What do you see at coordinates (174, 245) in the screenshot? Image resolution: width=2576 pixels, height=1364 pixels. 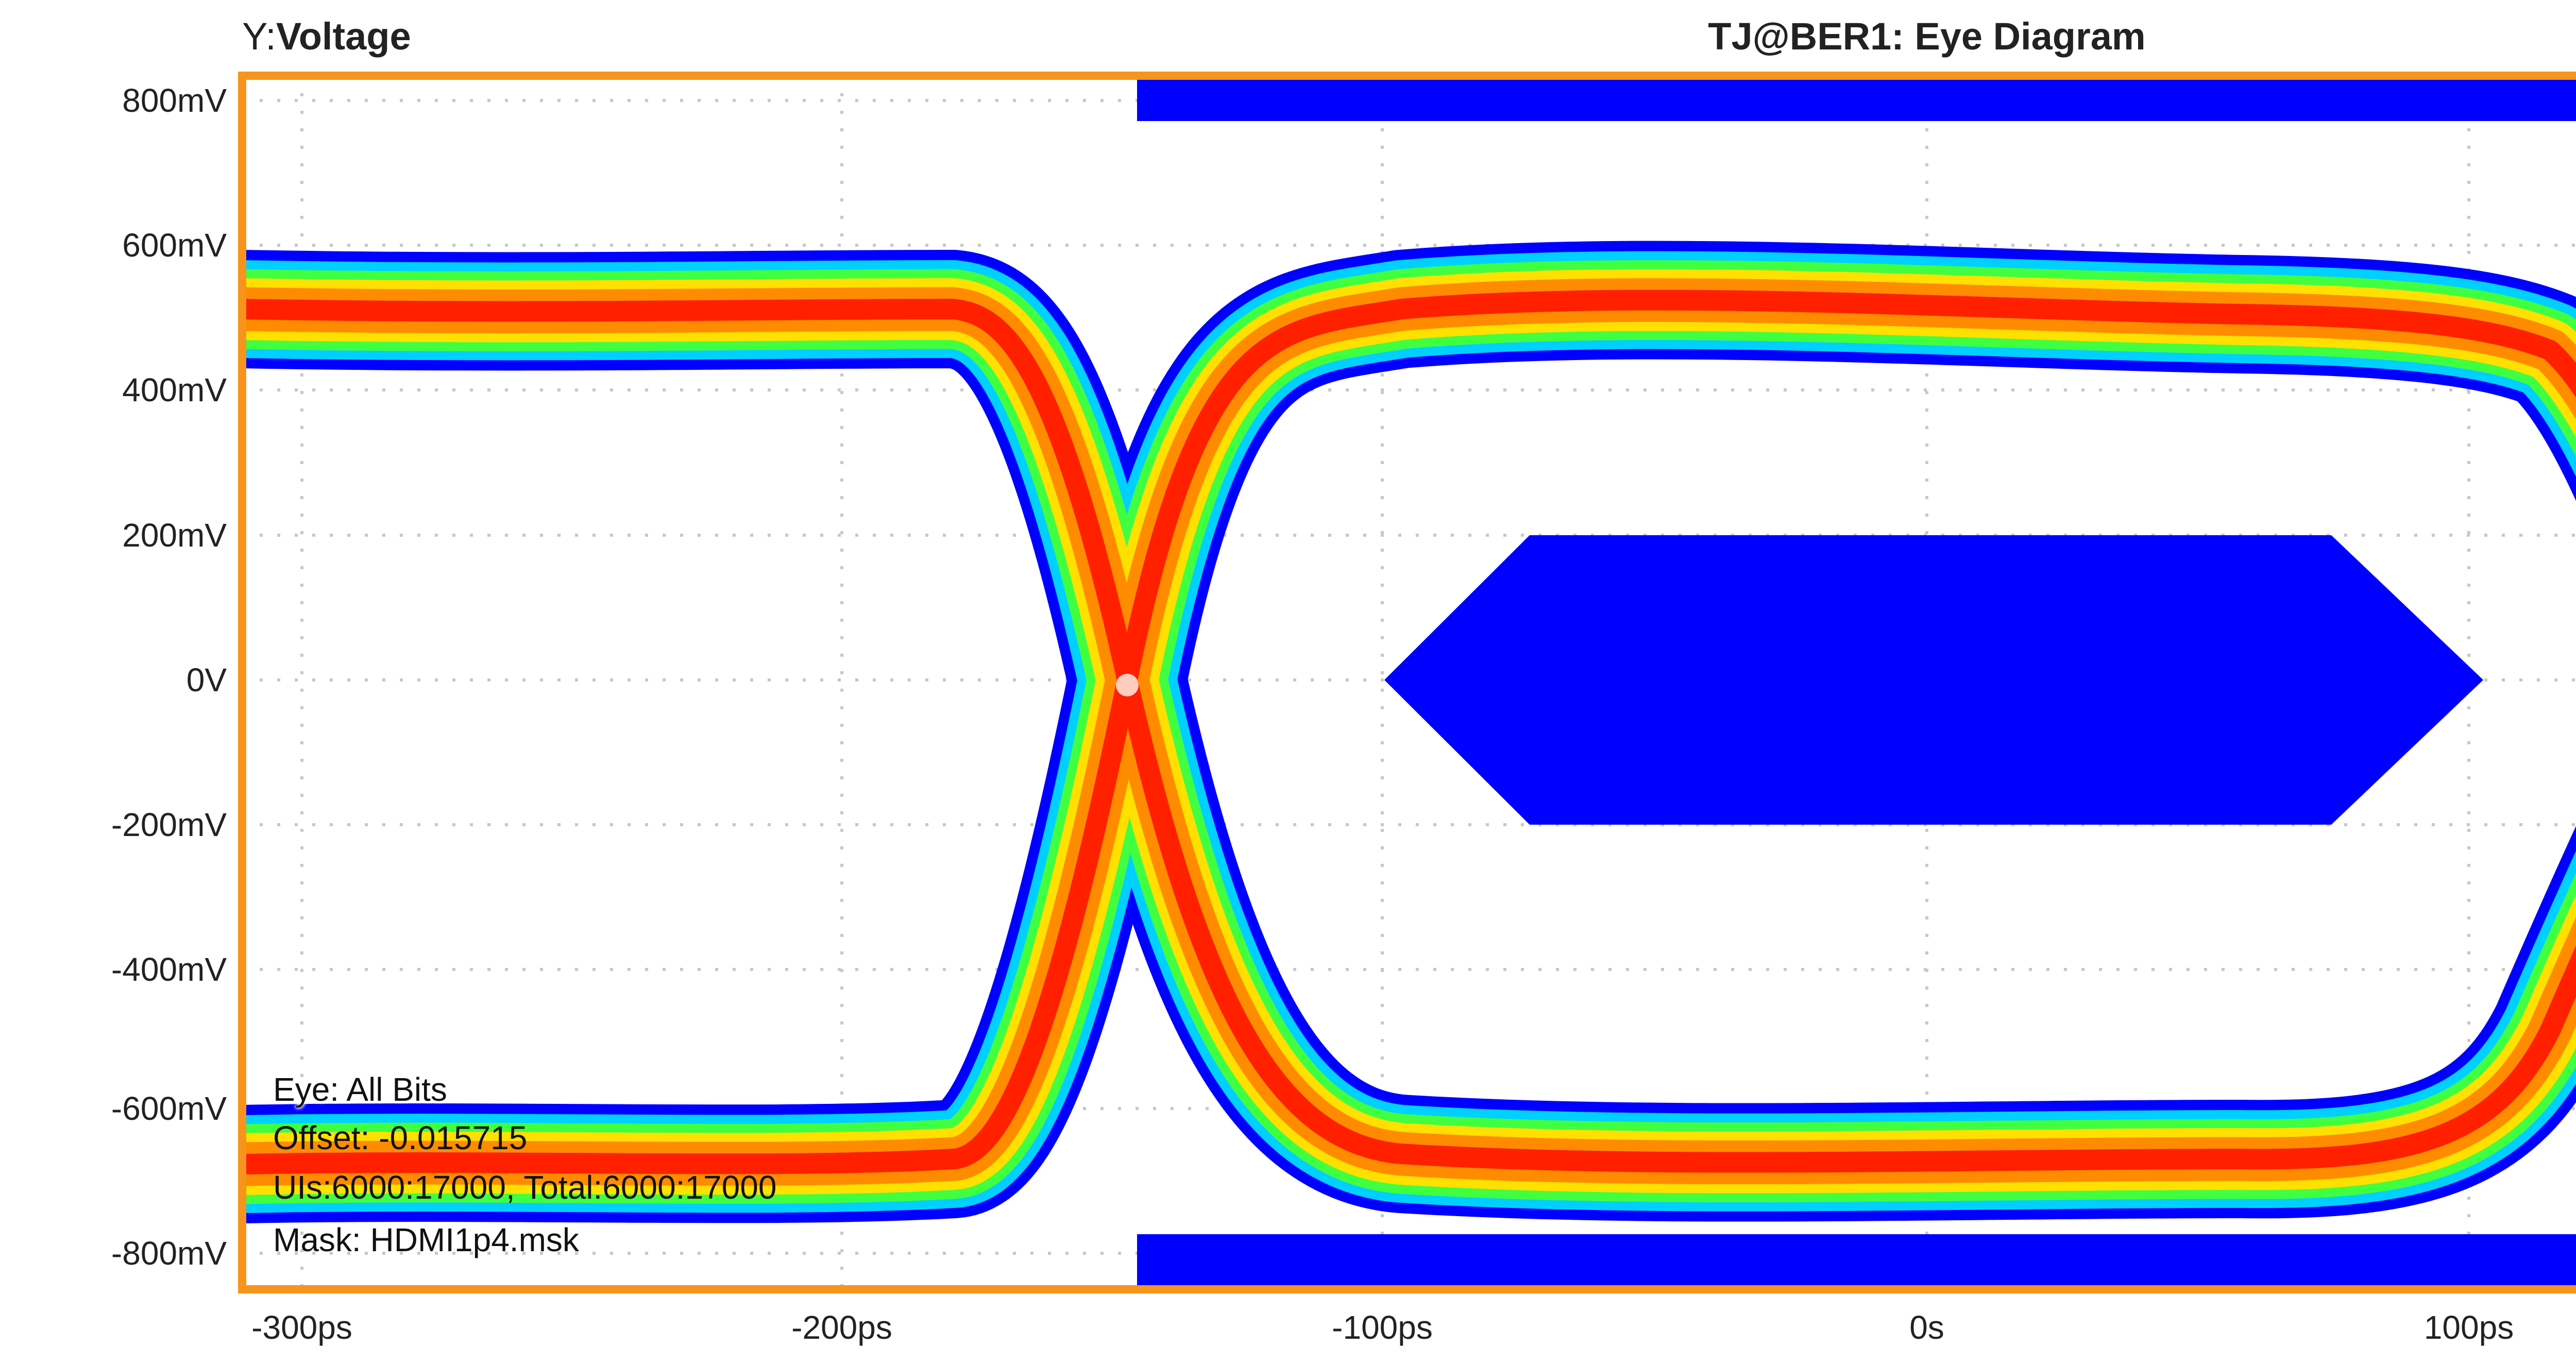 I see `y-tick-label: 600mV` at bounding box center [174, 245].